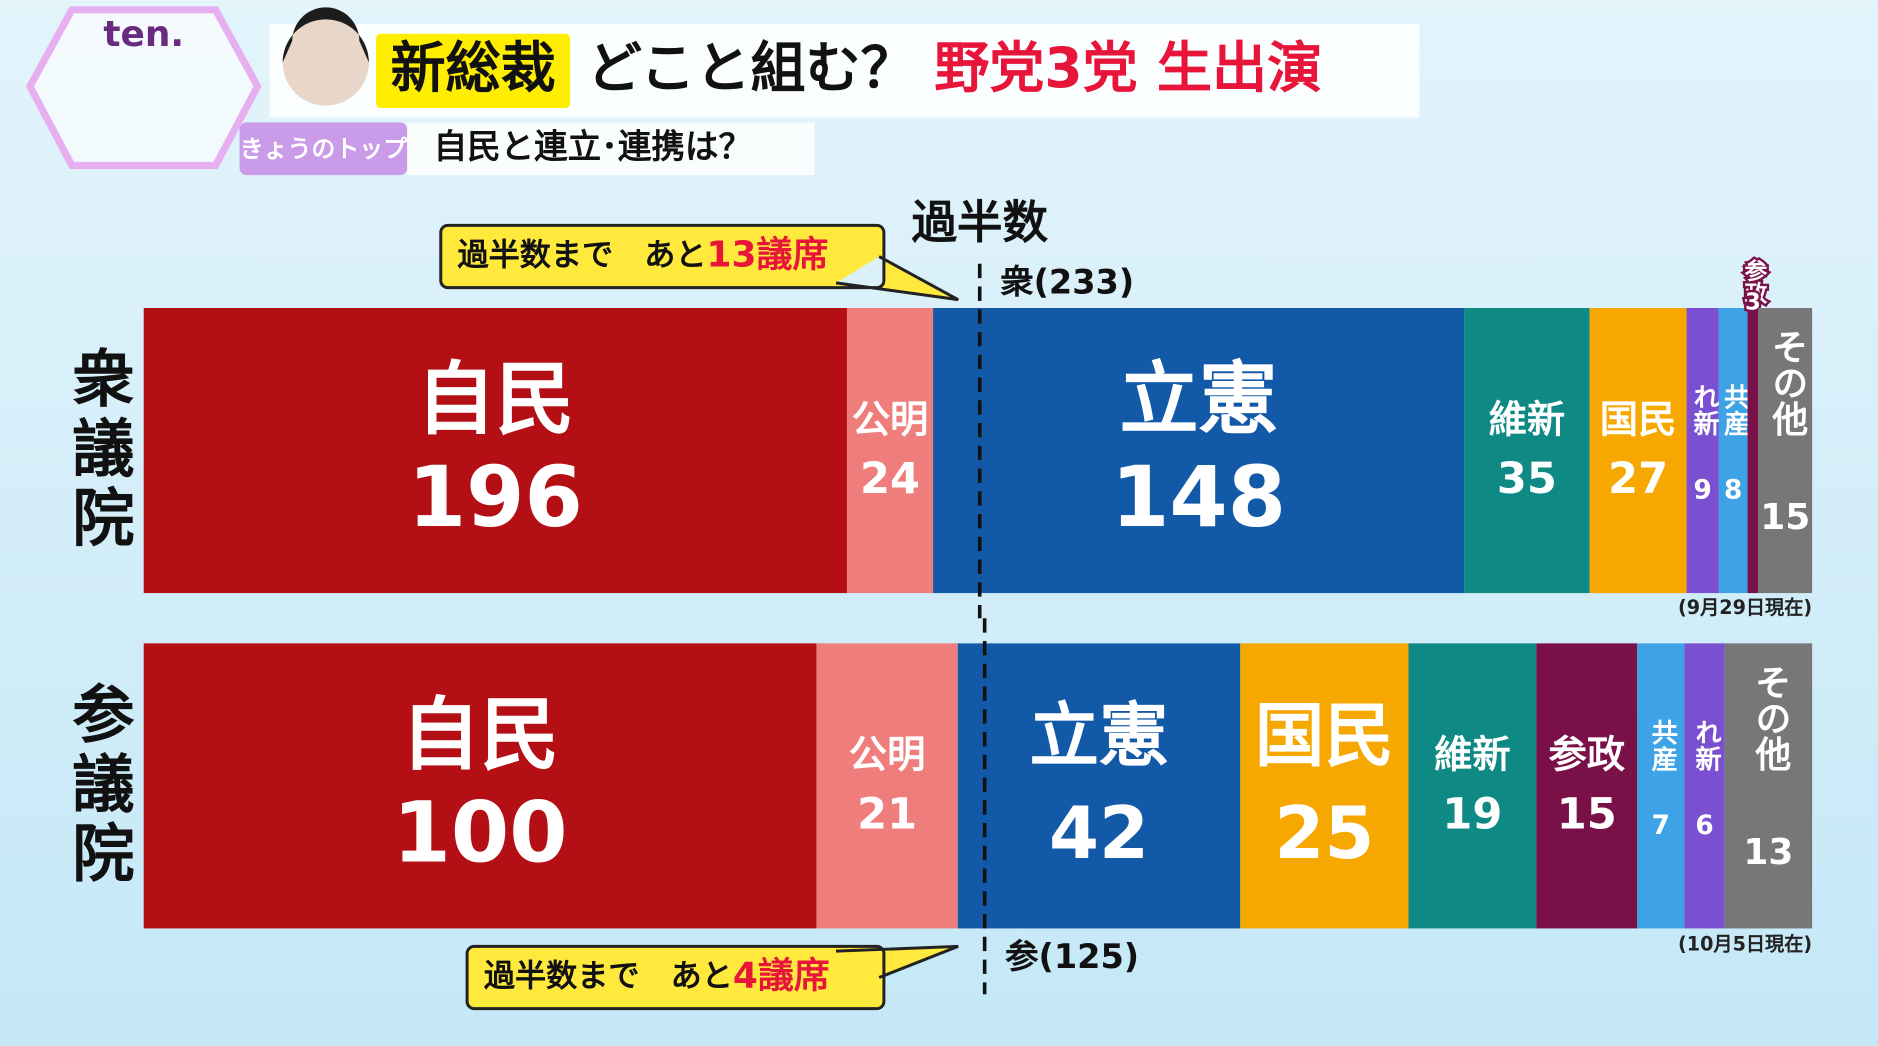 This screenshot has width=1878, height=1046. I want to click on segment-value: 13, so click(1768, 852).